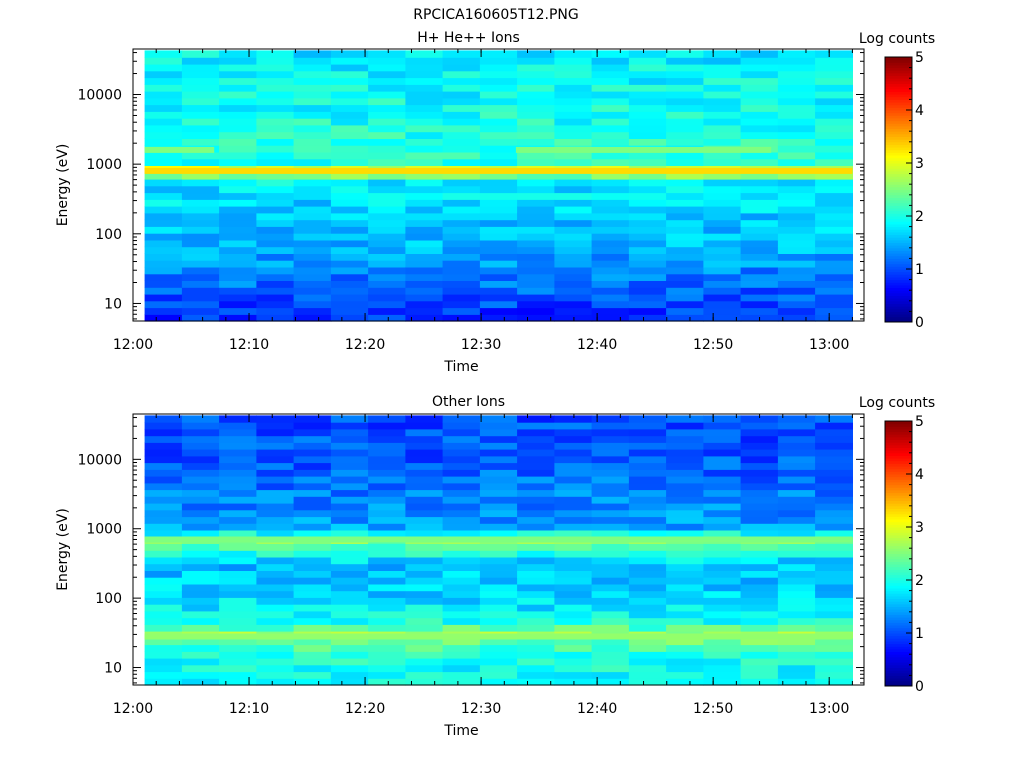 Image resolution: width=1024 pixels, height=768 pixels. Describe the element at coordinates (643, 149) in the screenshot. I see `energy-band` at that location.